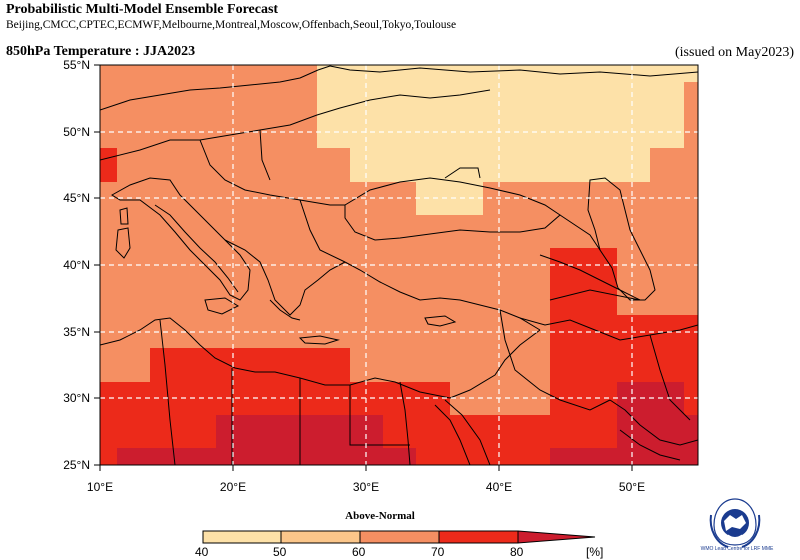 This screenshot has width=800, height=560. What do you see at coordinates (233, 487) in the screenshot?
I see `lon-label: 20°E` at bounding box center [233, 487].